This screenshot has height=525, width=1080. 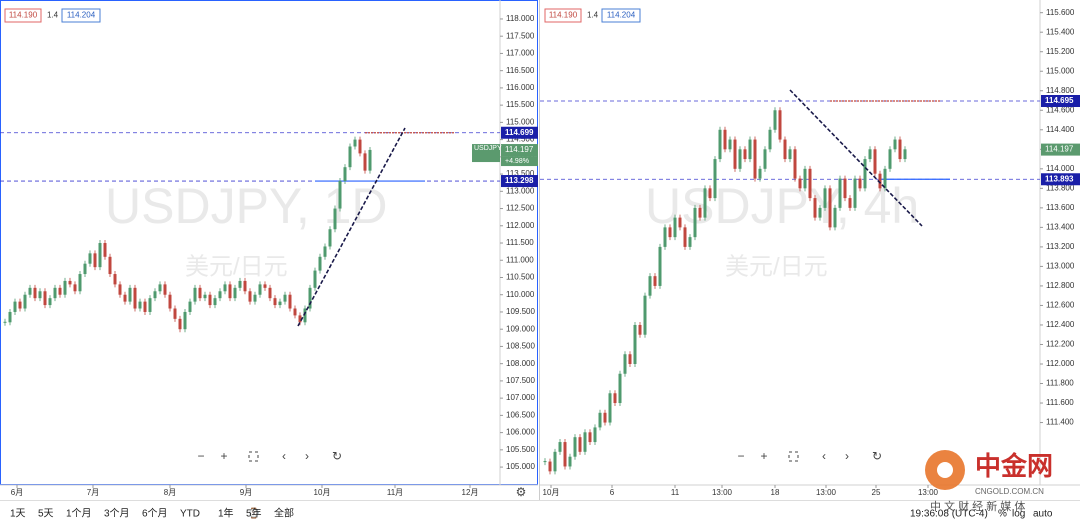 I want to click on toolbar-border, so click(x=540, y=500).